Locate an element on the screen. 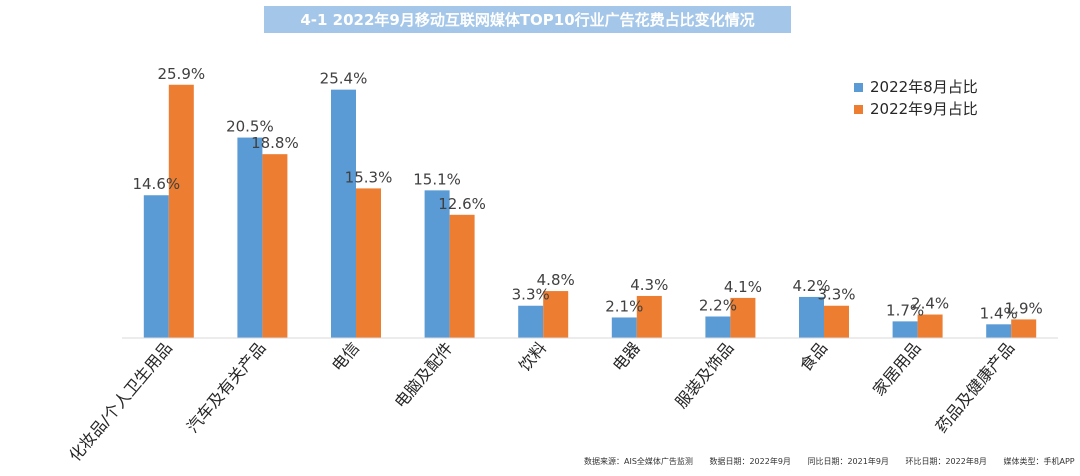 This screenshot has height=476, width=1080. footer-media-type: 媒体类型：手机APP is located at coordinates (1039, 461).